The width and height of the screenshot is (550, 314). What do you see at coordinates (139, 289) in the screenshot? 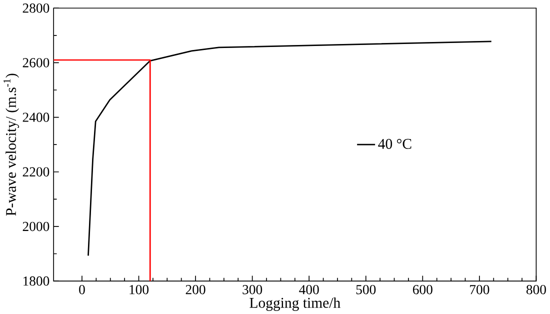
I see `x-tick-label: 100` at bounding box center [139, 289].